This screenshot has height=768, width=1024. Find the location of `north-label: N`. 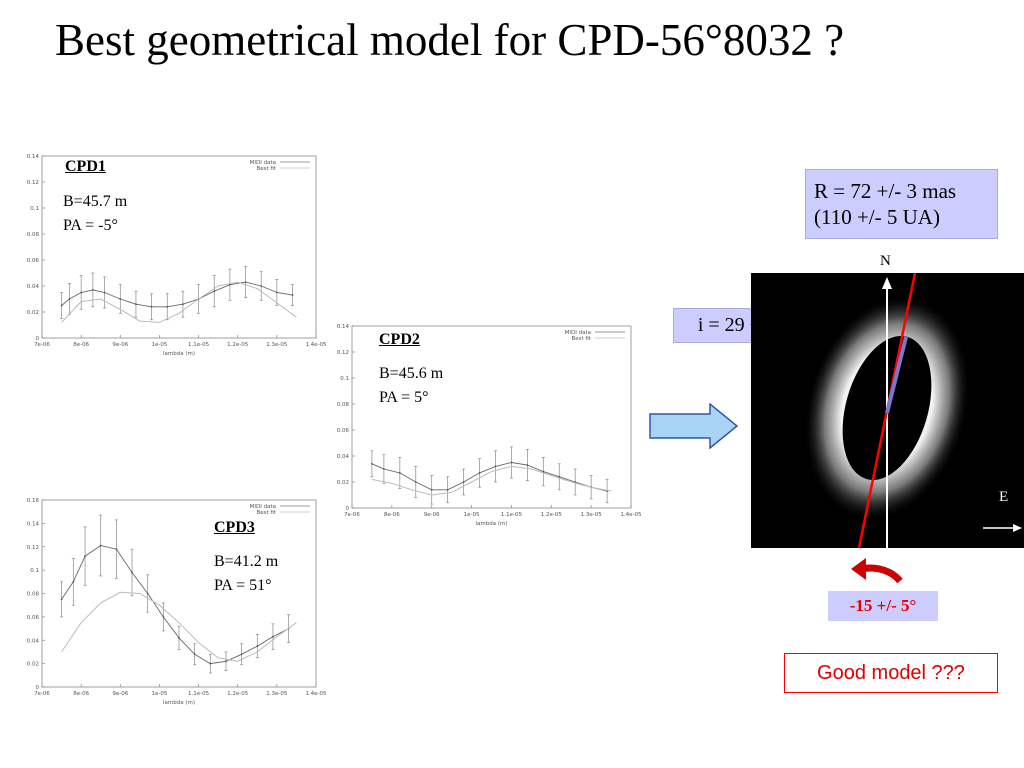

north-label: N is located at coordinates (885, 261).